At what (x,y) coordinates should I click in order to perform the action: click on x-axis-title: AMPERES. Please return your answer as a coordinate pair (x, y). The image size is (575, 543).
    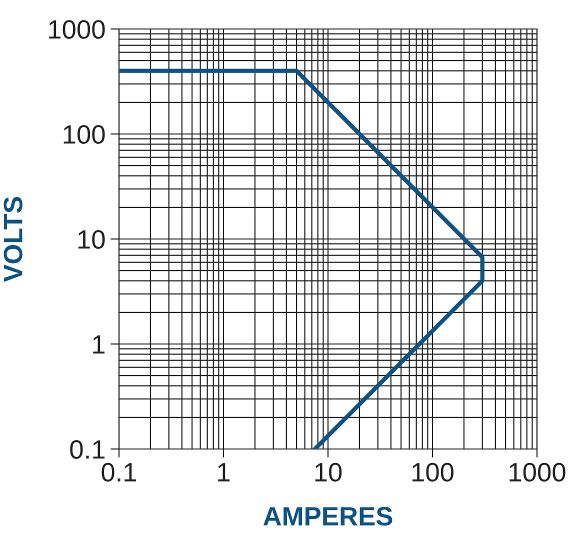
    Looking at the image, I should click on (327, 516).